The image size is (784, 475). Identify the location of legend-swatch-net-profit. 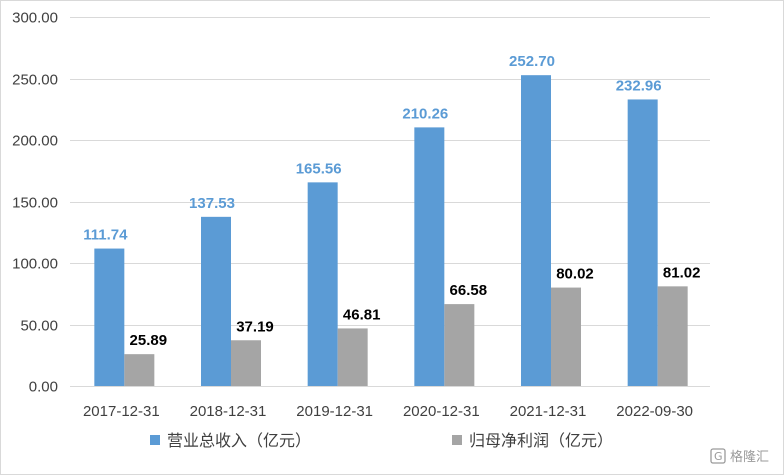
(457, 440).